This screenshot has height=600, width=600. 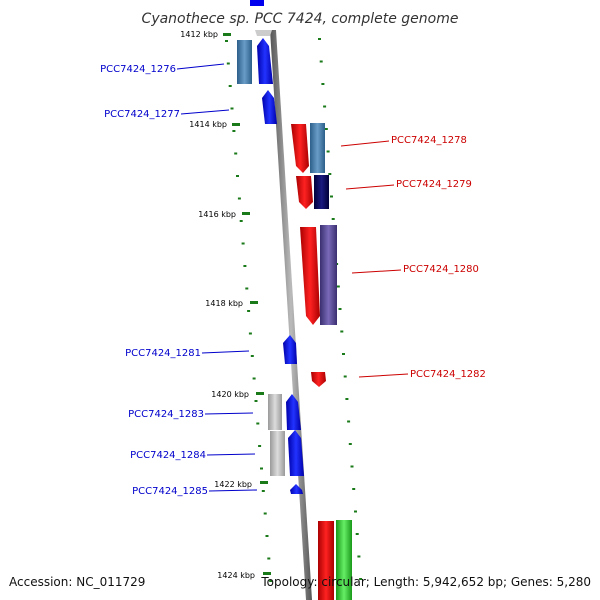 What do you see at coordinates (138, 69) in the screenshot?
I see `gene-label-text: PCC7424_1276` at bounding box center [138, 69].